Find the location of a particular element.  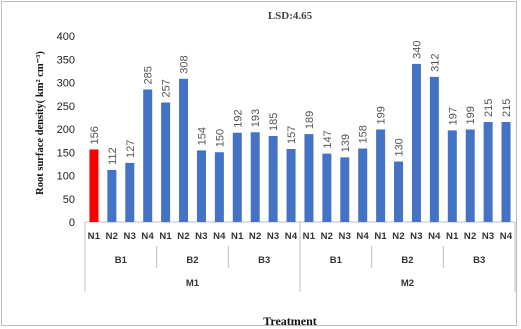

y-tick-label: 400 is located at coordinates (66, 37).